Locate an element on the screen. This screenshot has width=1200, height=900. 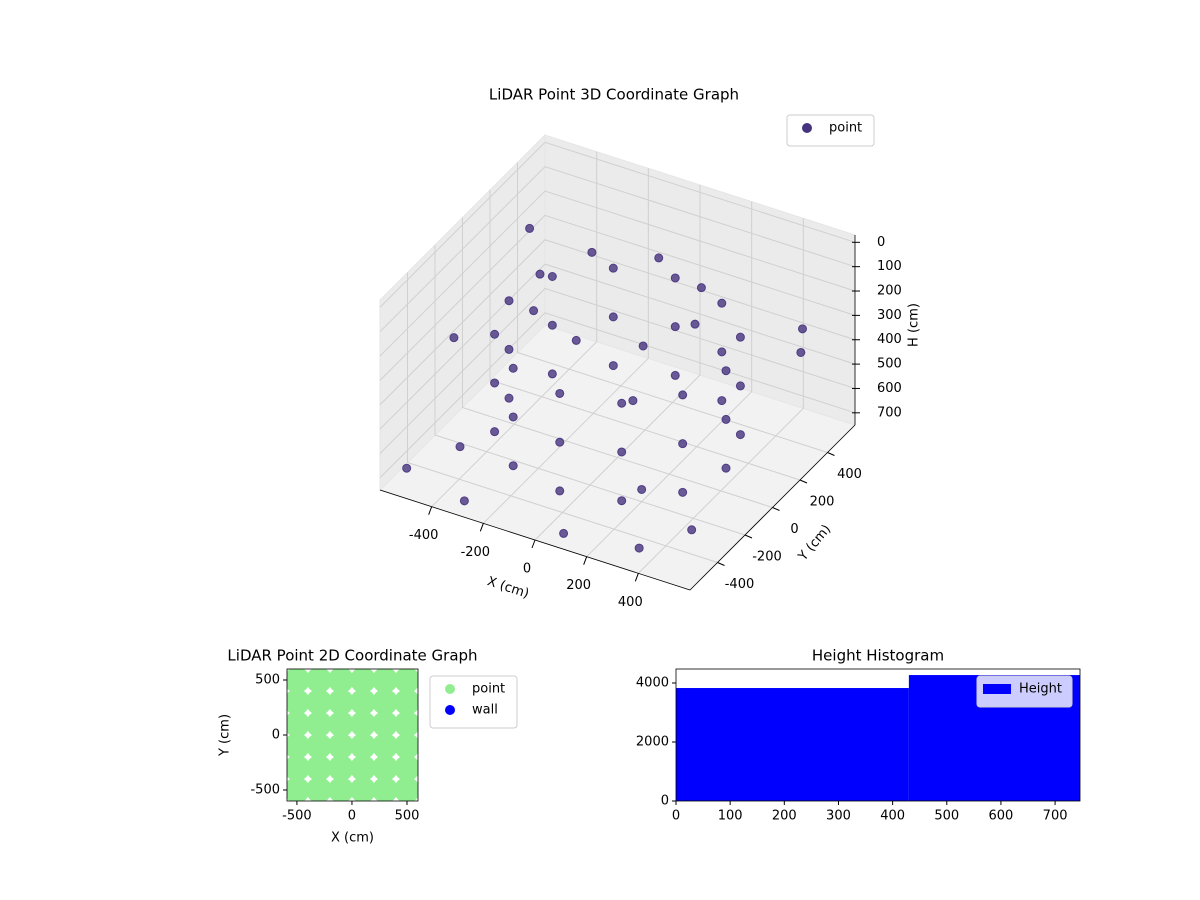
x-tick-label: -500 is located at coordinates (297, 816).